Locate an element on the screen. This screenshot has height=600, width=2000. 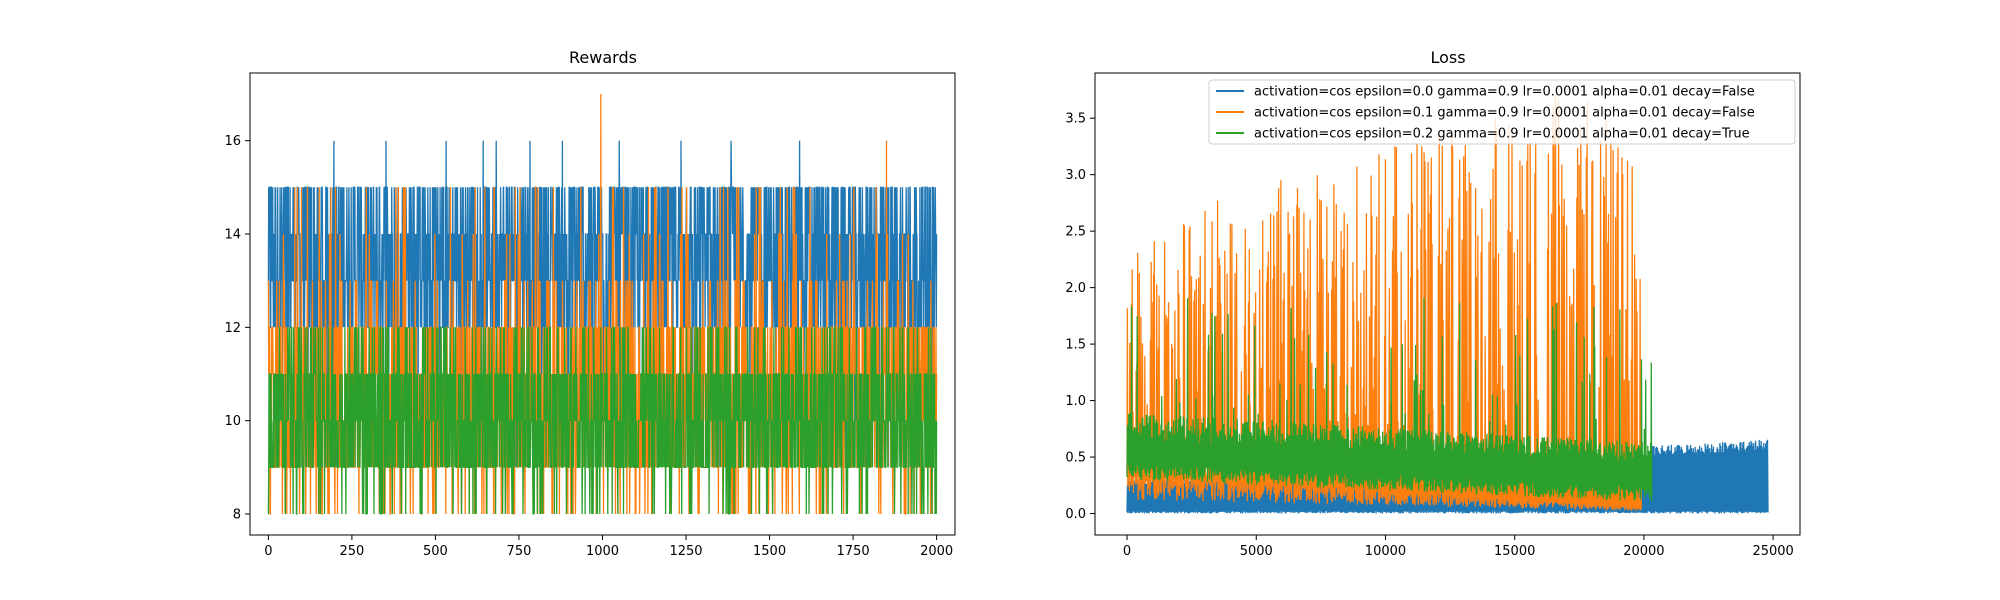
y-tick-label: 2.0 is located at coordinates (1075, 288).